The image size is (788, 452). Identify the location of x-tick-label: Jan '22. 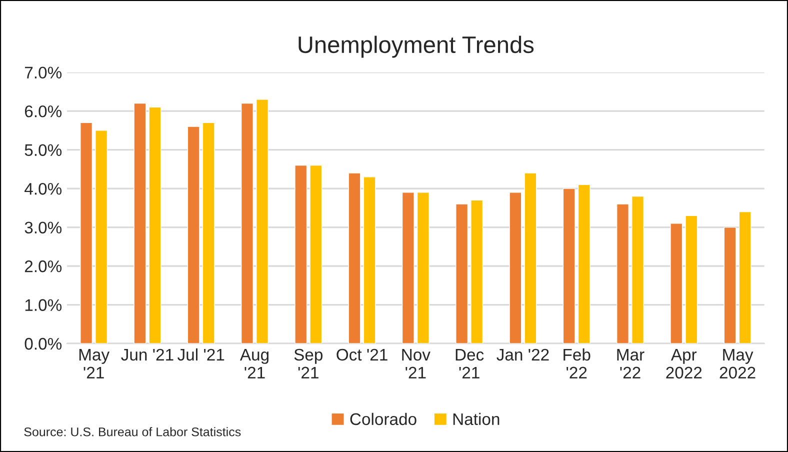
(522, 354).